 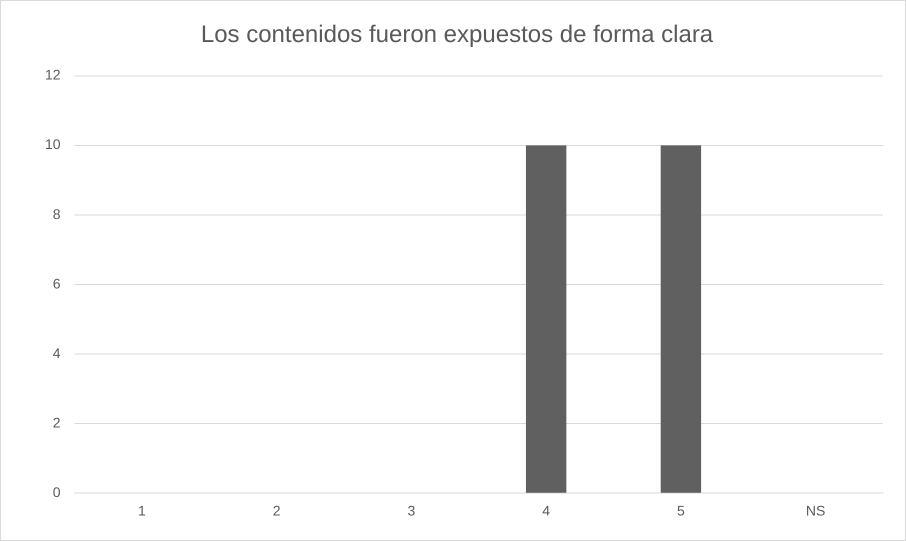 What do you see at coordinates (52, 144) in the screenshot?
I see `y-tick-label: 10` at bounding box center [52, 144].